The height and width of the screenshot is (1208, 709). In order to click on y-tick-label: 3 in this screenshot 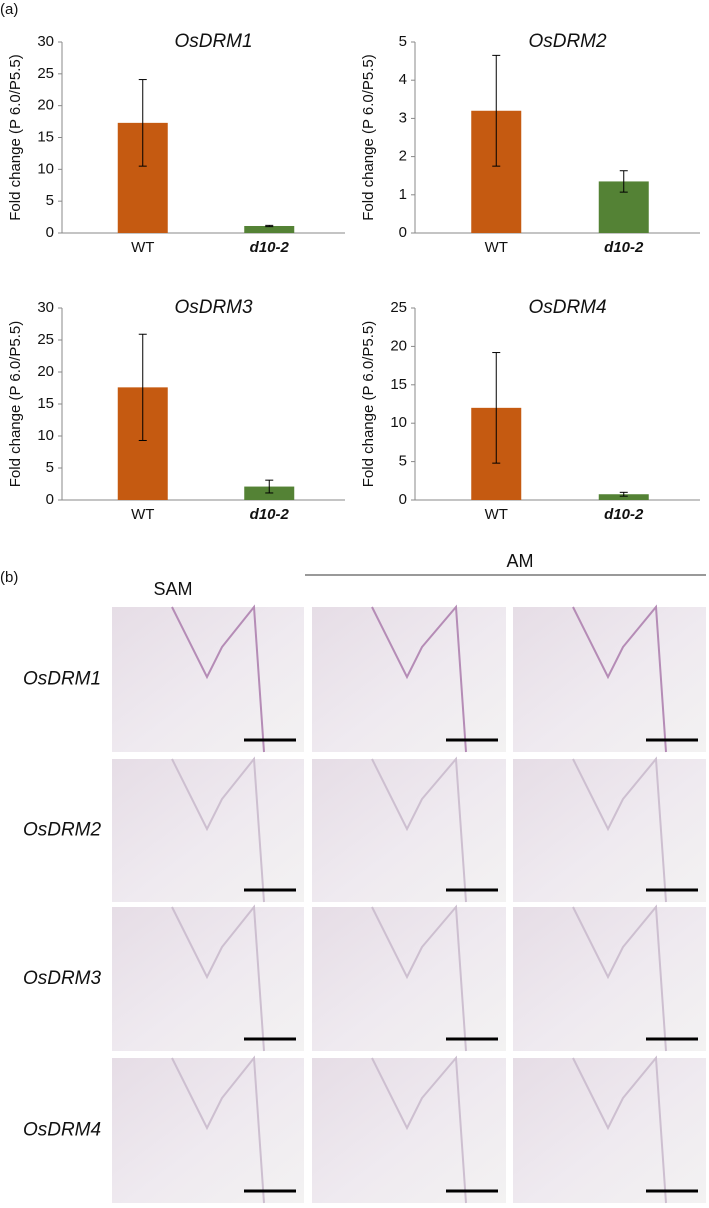, I will do `click(403, 117)`.